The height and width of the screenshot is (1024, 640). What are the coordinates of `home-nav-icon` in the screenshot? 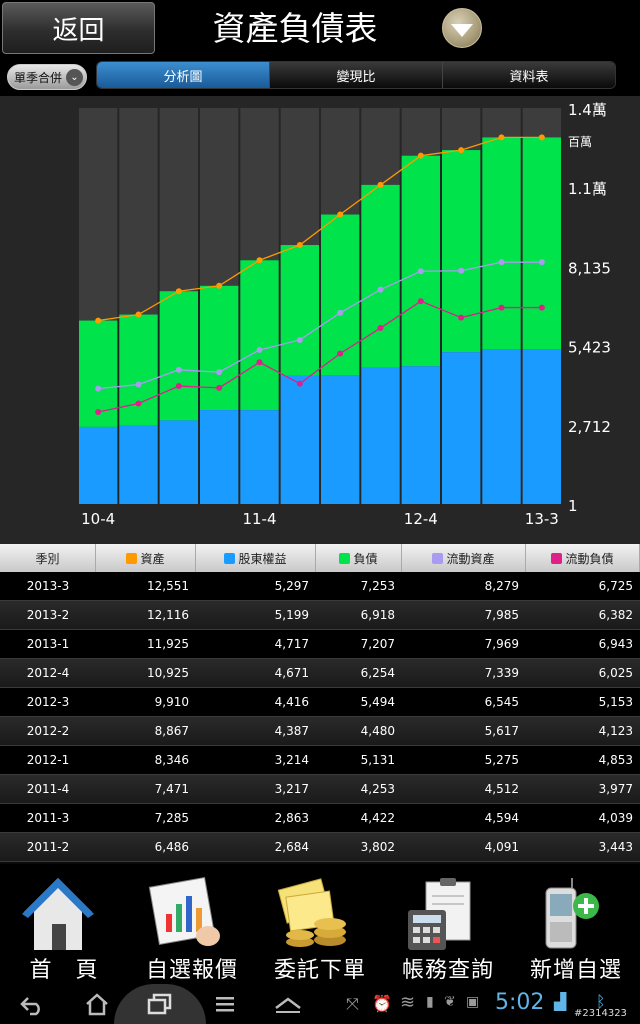 It's located at (97, 1004).